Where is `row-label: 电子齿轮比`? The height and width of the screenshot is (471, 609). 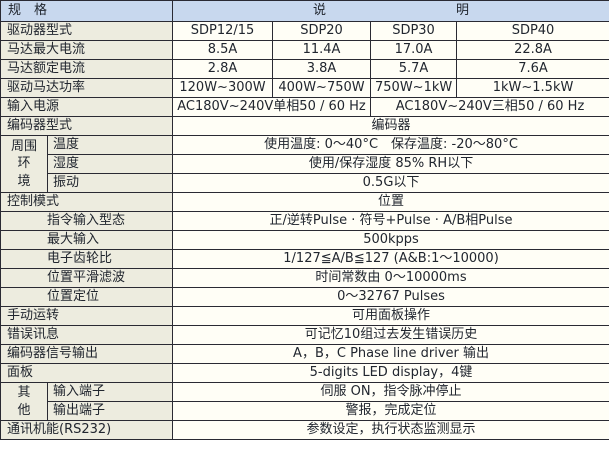 row-label: 电子齿轮比 is located at coordinates (87, 259).